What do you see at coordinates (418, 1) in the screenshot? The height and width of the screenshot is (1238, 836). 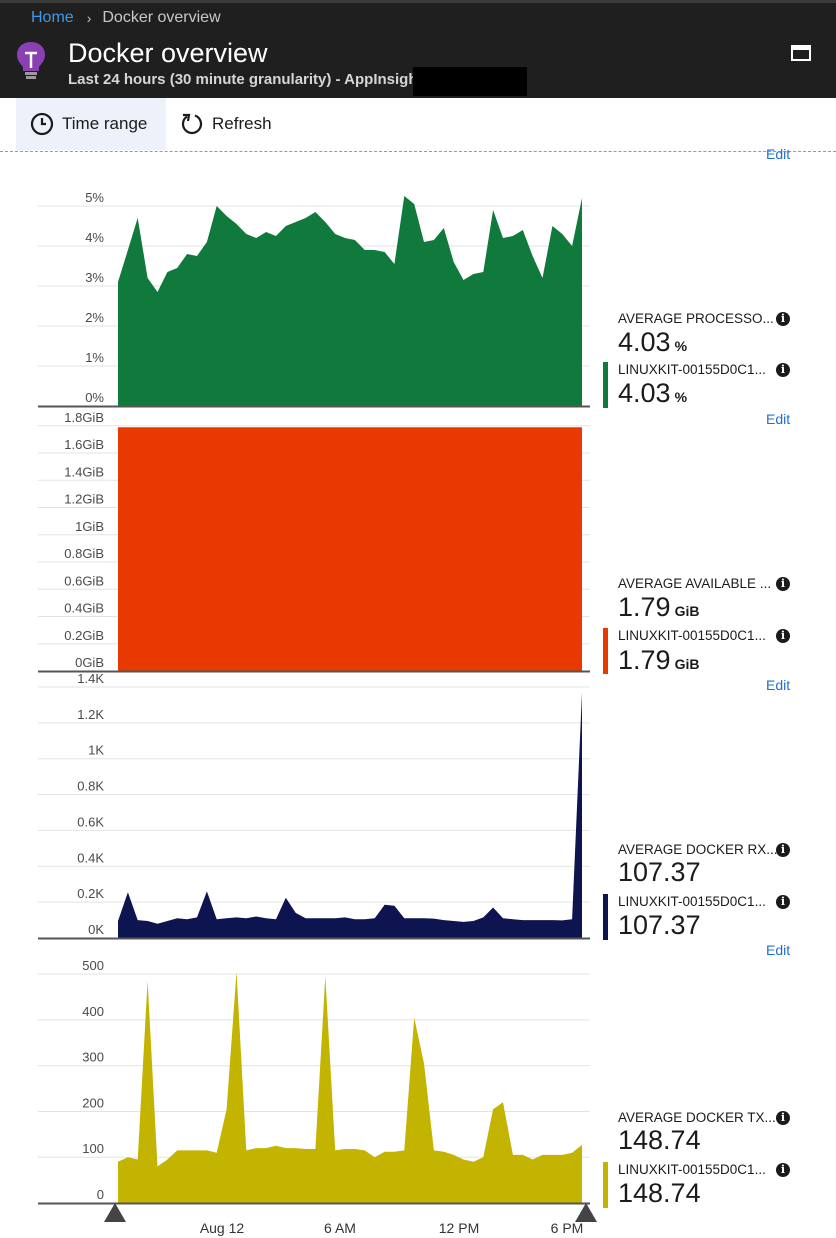 I see `header-top-border` at bounding box center [418, 1].